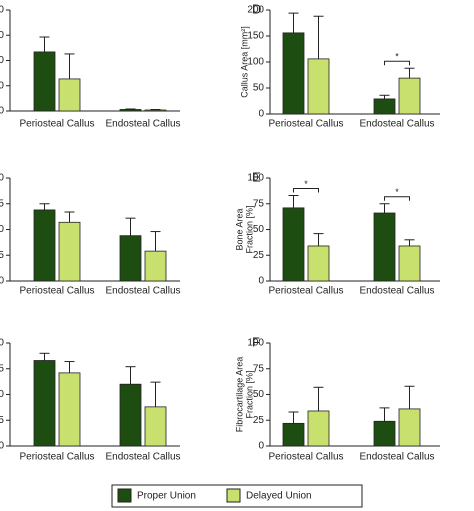 Image resolution: width=474 pixels, height=511 pixels. I want to click on legend-label: Proper Union, so click(166, 496).